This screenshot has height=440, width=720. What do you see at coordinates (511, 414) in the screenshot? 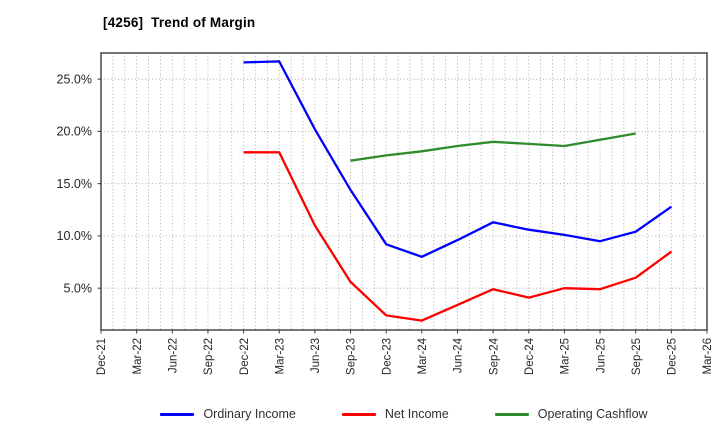
I see `operating-cashflow-line-swatch-icon` at bounding box center [511, 414].